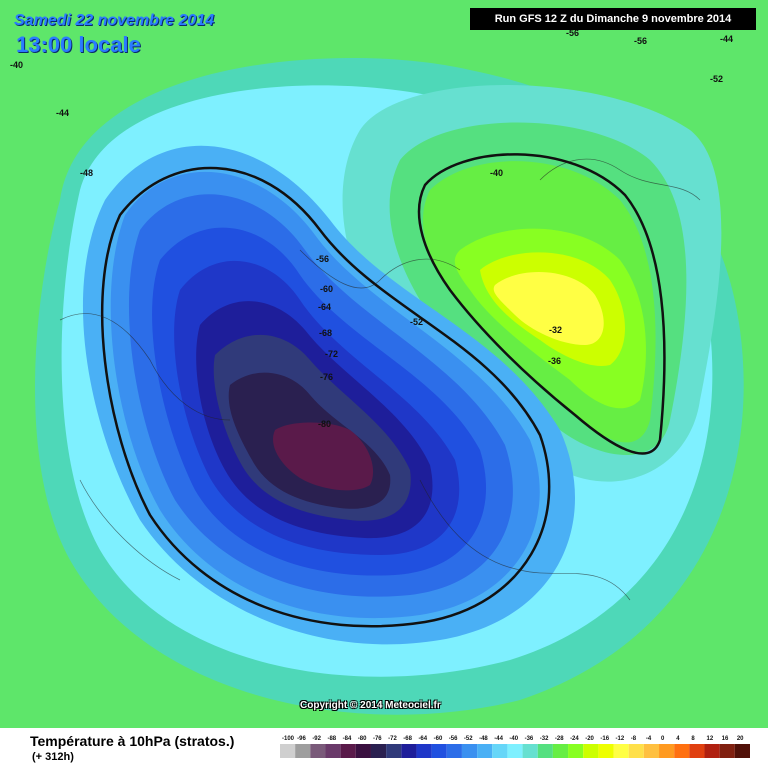 The image size is (768, 768). Describe the element at coordinates (325, 333) in the screenshot. I see `contour-label: -68` at that location.